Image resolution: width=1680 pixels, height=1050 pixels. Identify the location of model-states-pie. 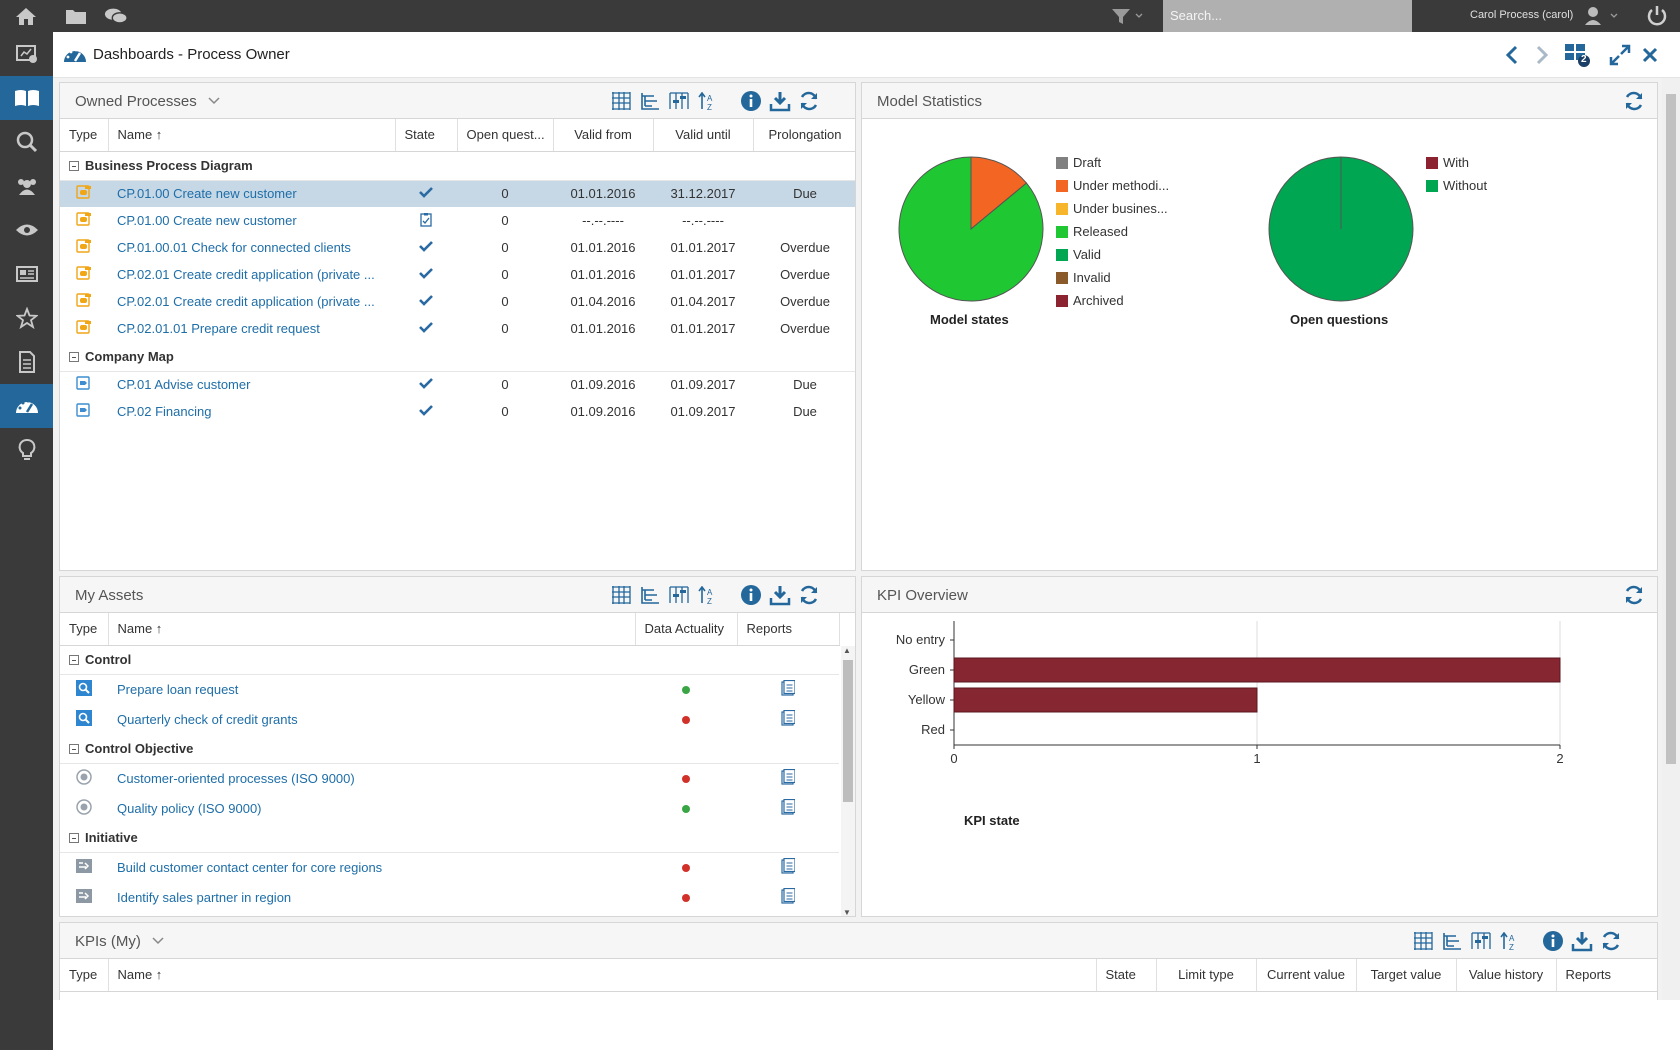
(971, 229).